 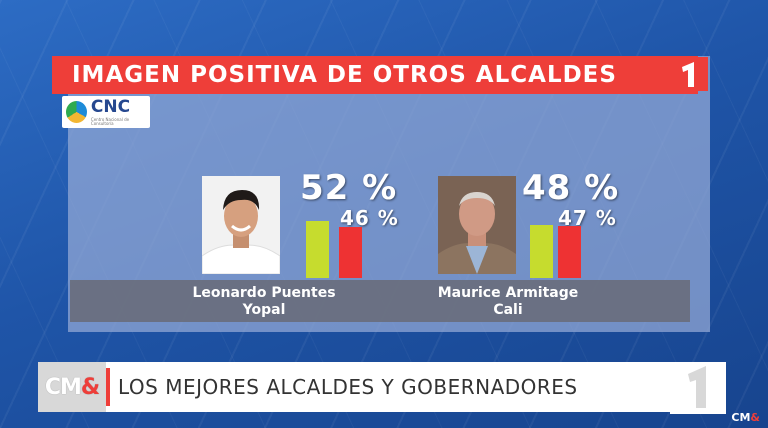 What do you see at coordinates (741, 417) in the screenshot?
I see `corner-bug-text: CM` at bounding box center [741, 417].